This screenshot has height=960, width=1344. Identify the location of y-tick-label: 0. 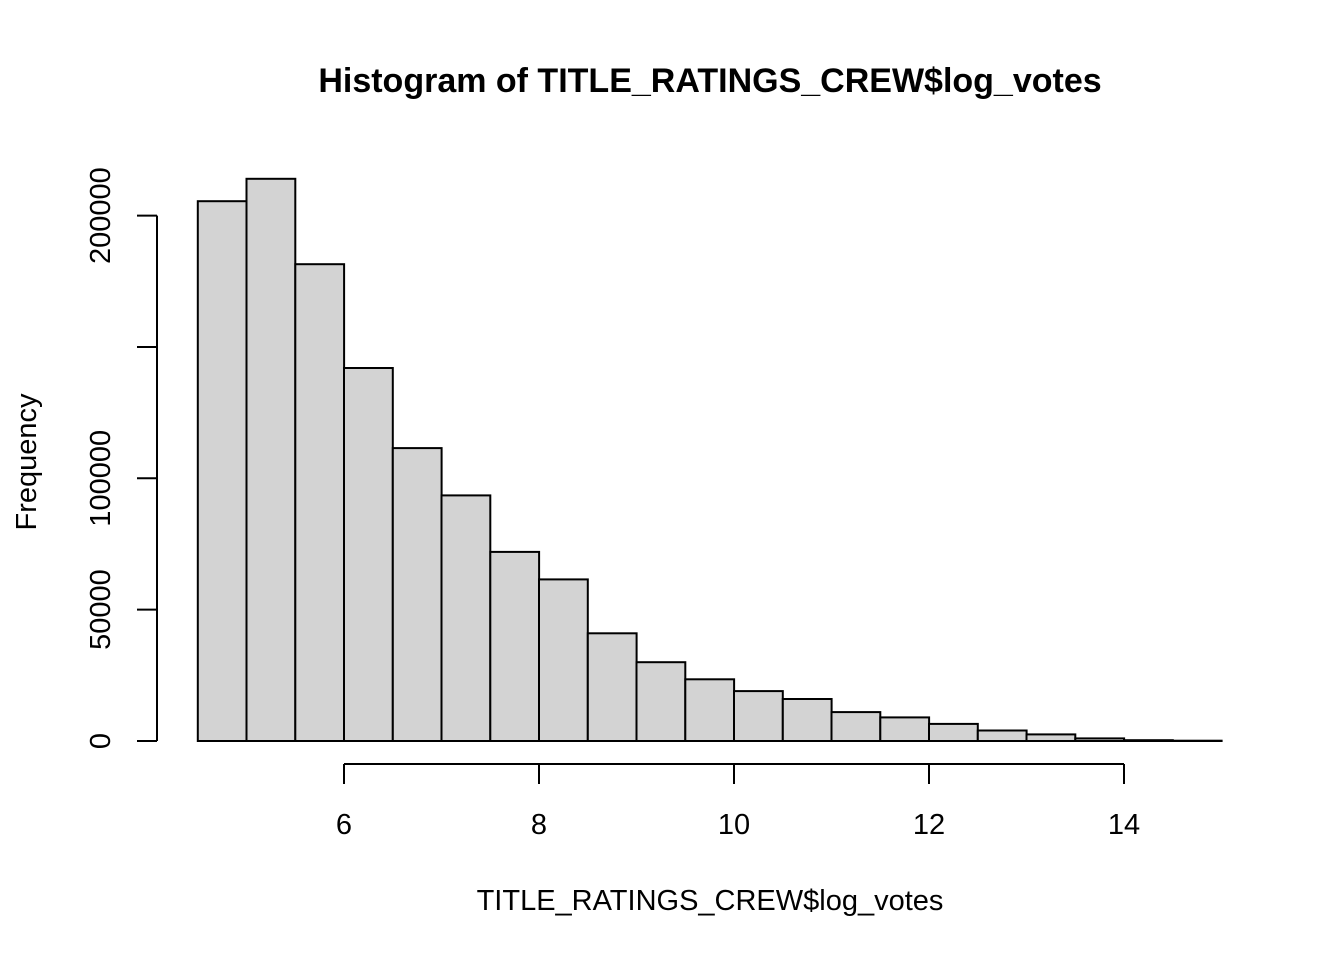
(101, 741).